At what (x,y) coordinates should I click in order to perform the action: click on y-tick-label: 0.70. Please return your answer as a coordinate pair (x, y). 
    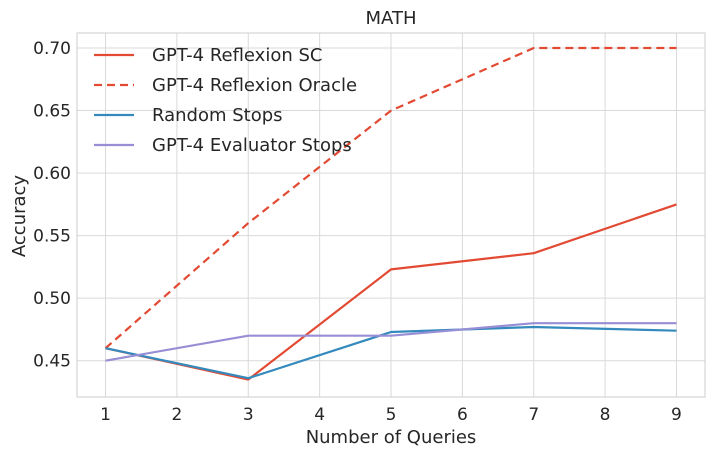
    Looking at the image, I should click on (52, 49).